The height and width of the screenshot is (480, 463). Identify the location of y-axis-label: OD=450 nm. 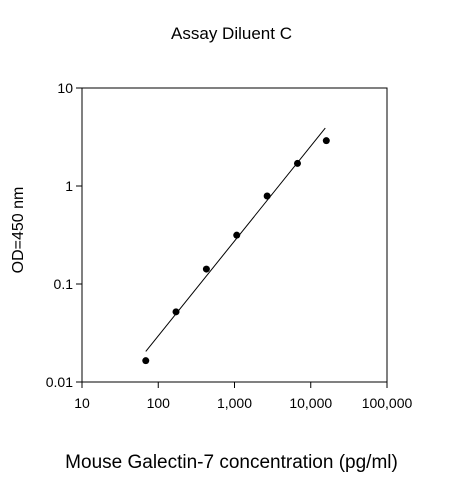
(18, 230).